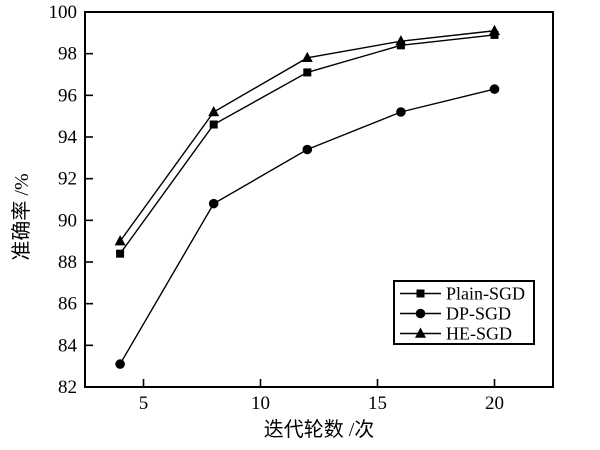 The height and width of the screenshot is (450, 600). I want to click on x-tick-label: 15, so click(377, 403).